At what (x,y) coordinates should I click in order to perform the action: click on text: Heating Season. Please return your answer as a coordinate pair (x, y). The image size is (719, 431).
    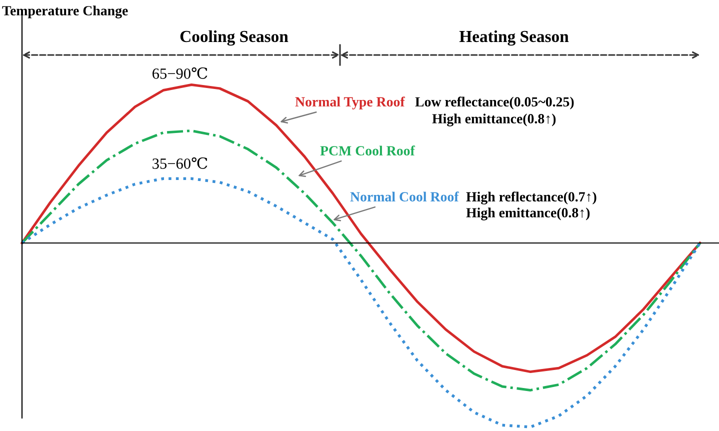
    Looking at the image, I should click on (514, 38).